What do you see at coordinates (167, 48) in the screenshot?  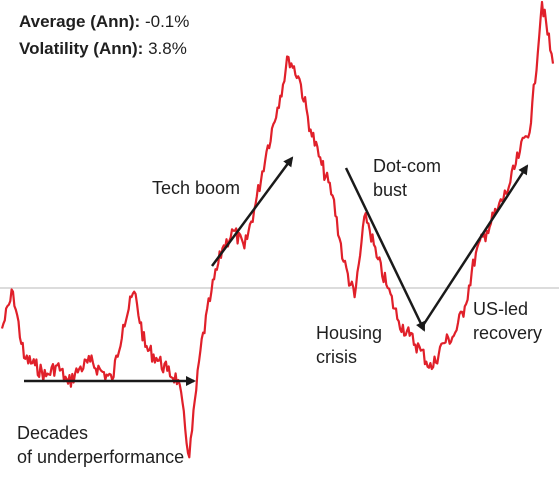 I see `volatility-value: 3.8%` at bounding box center [167, 48].